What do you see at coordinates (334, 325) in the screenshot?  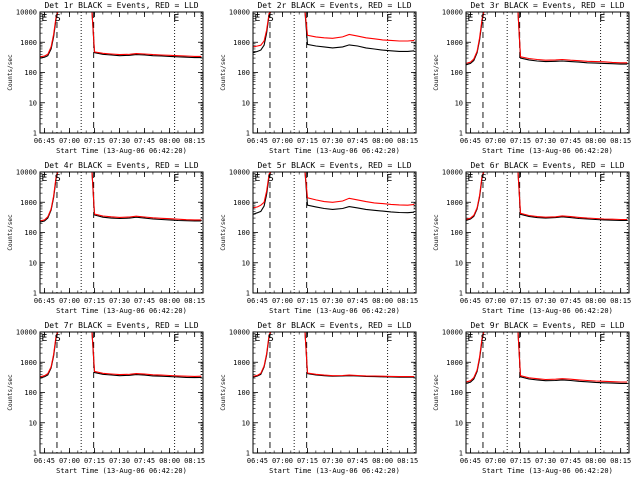 I see `chart-title: Det 8r BLACK = Events, RED = LLD` at bounding box center [334, 325].